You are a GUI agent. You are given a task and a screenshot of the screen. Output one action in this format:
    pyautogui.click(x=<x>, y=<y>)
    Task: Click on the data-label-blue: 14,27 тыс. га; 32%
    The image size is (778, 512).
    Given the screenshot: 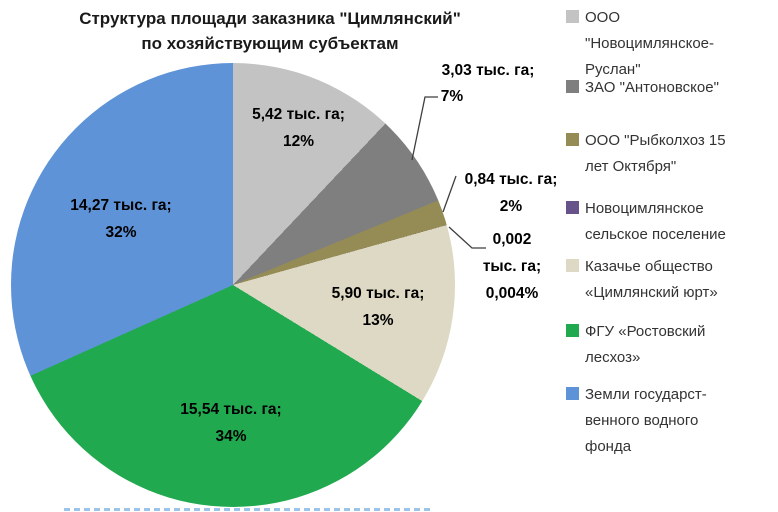 What is the action you would take?
    pyautogui.click(x=121, y=219)
    